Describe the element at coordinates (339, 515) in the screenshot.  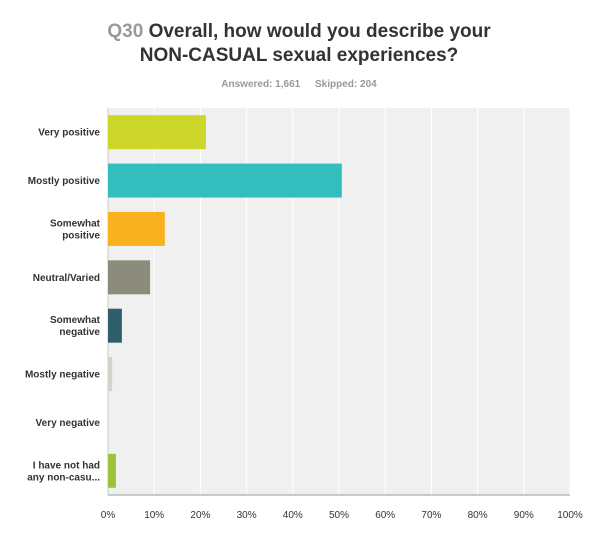
I see `x-tick-label: 50%` at that location.